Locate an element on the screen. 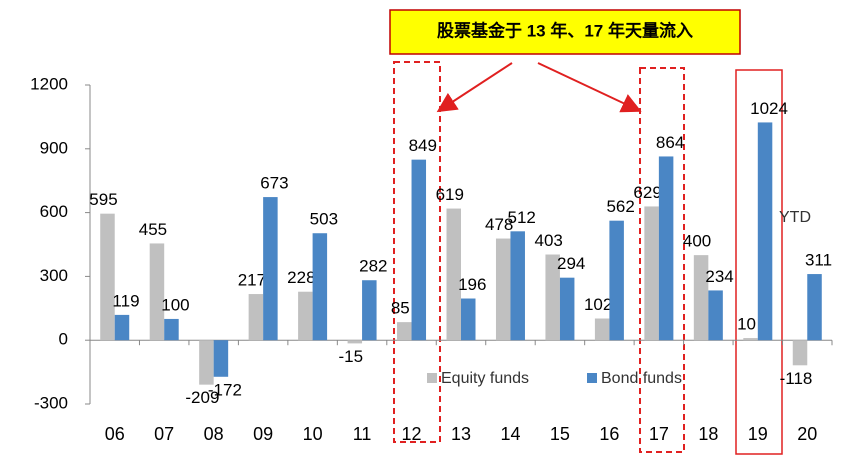 The height and width of the screenshot is (474, 856). value-label: 619 is located at coordinates (450, 194).